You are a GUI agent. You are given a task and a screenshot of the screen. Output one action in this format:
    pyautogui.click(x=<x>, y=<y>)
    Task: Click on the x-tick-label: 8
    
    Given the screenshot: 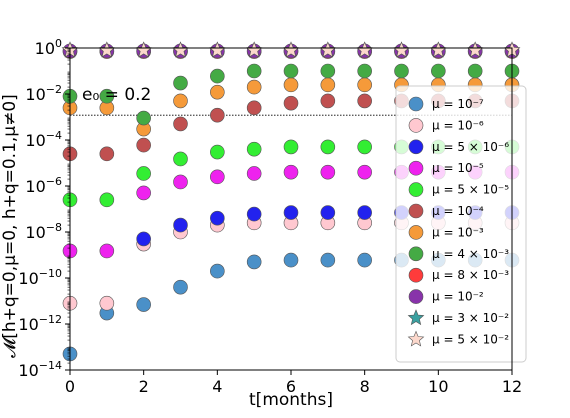 What is the action you would take?
    pyautogui.click(x=365, y=386)
    